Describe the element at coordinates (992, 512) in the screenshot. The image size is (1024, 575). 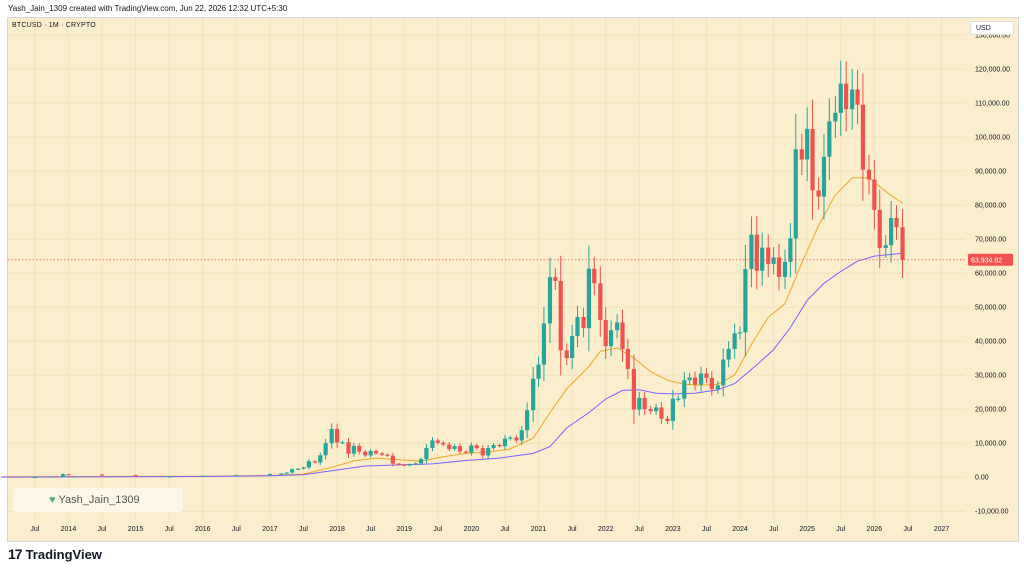
I see `y-tick-label: -10,000.00` at that location.